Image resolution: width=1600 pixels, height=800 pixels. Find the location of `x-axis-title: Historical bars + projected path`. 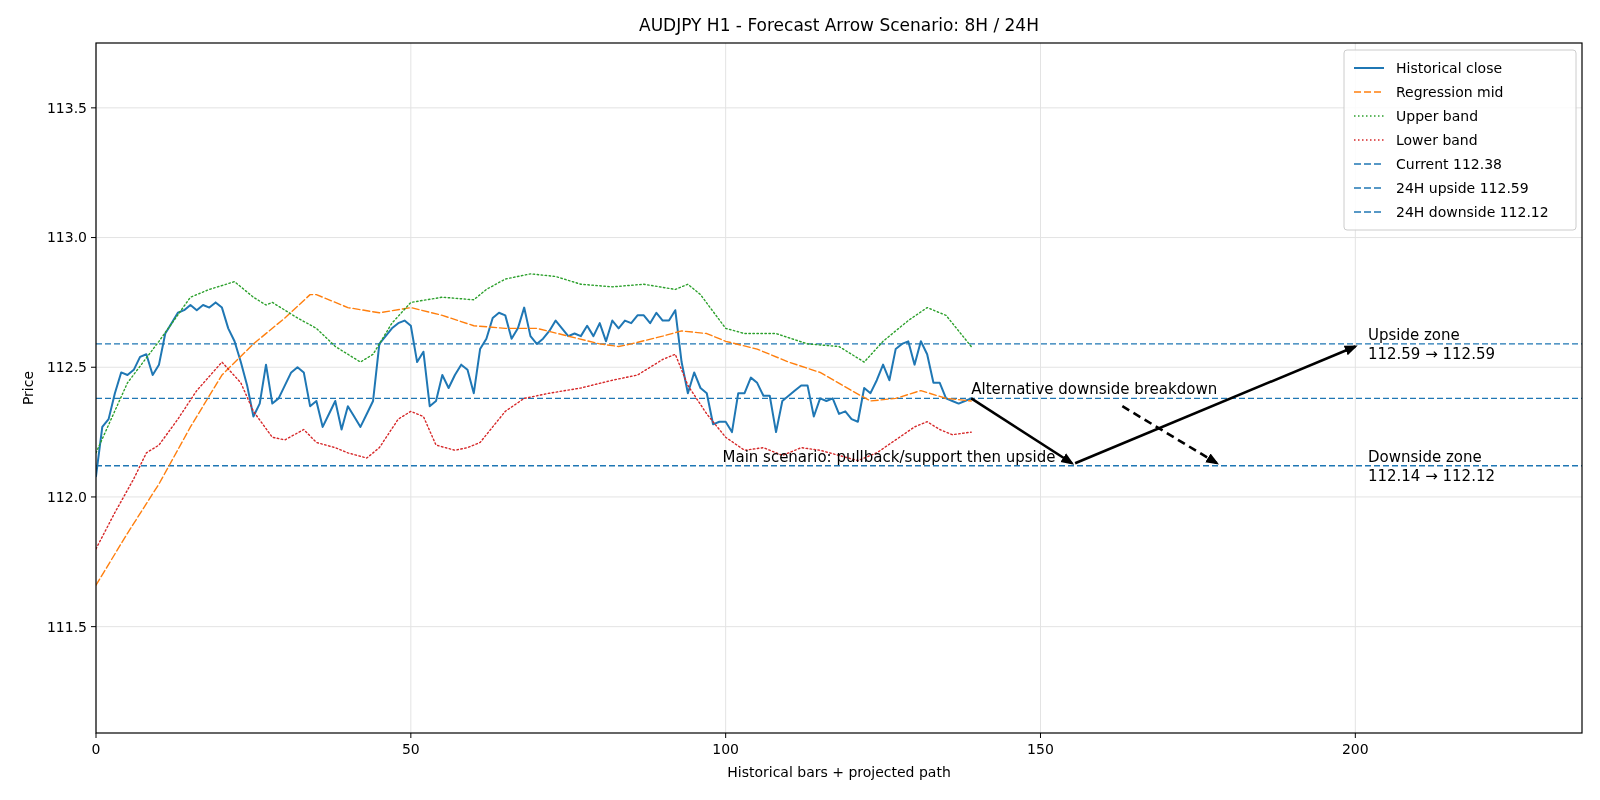

x-axis-title: Historical bars + projected path is located at coordinates (839, 772).